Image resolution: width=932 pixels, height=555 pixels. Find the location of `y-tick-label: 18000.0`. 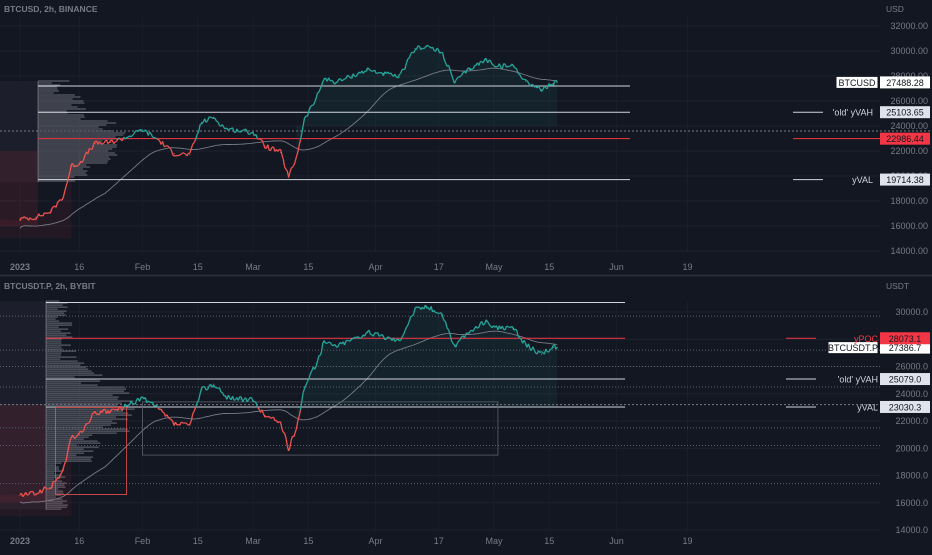

y-tick-label: 18000.0 is located at coordinates (911, 476).